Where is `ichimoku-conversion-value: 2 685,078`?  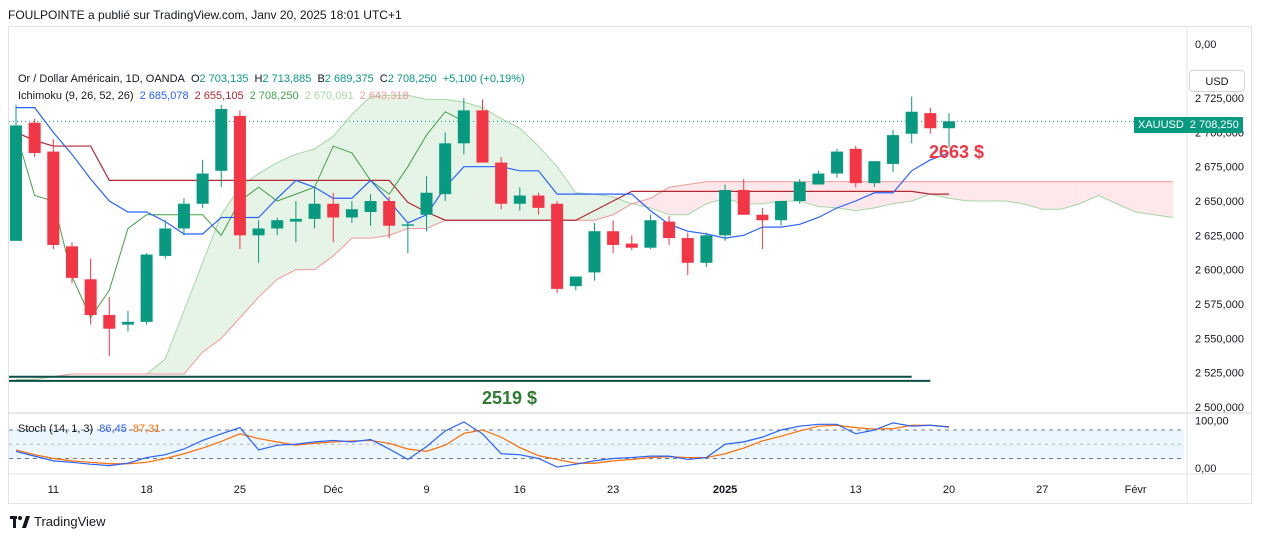 ichimoku-conversion-value: 2 685,078 is located at coordinates (164, 96).